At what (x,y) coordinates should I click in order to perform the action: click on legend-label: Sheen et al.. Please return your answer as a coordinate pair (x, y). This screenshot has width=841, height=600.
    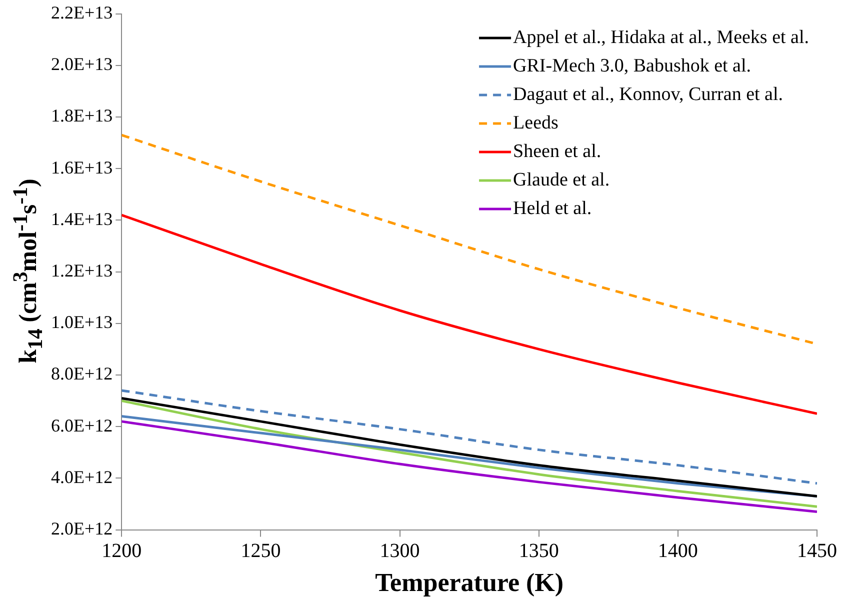
    Looking at the image, I should click on (557, 151).